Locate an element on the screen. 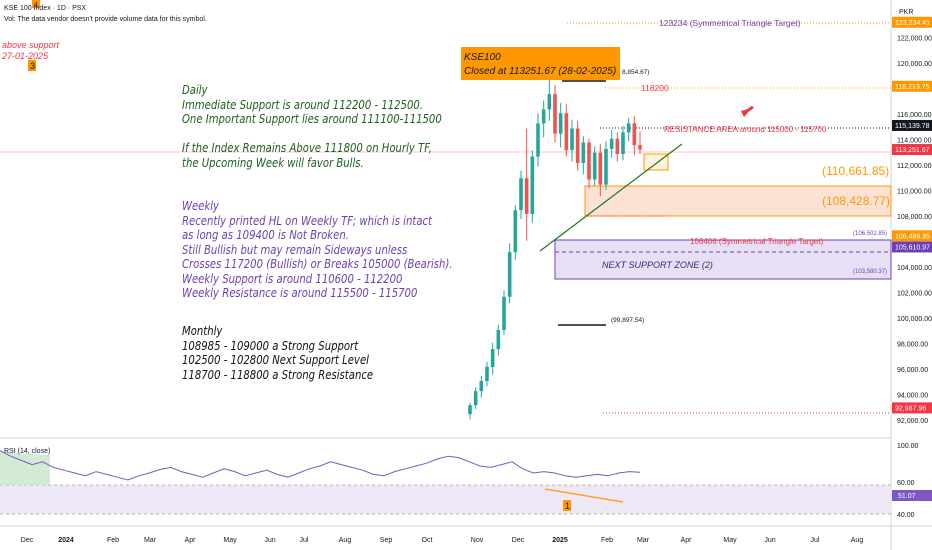  low-label: (99,897.54) is located at coordinates (627, 320).